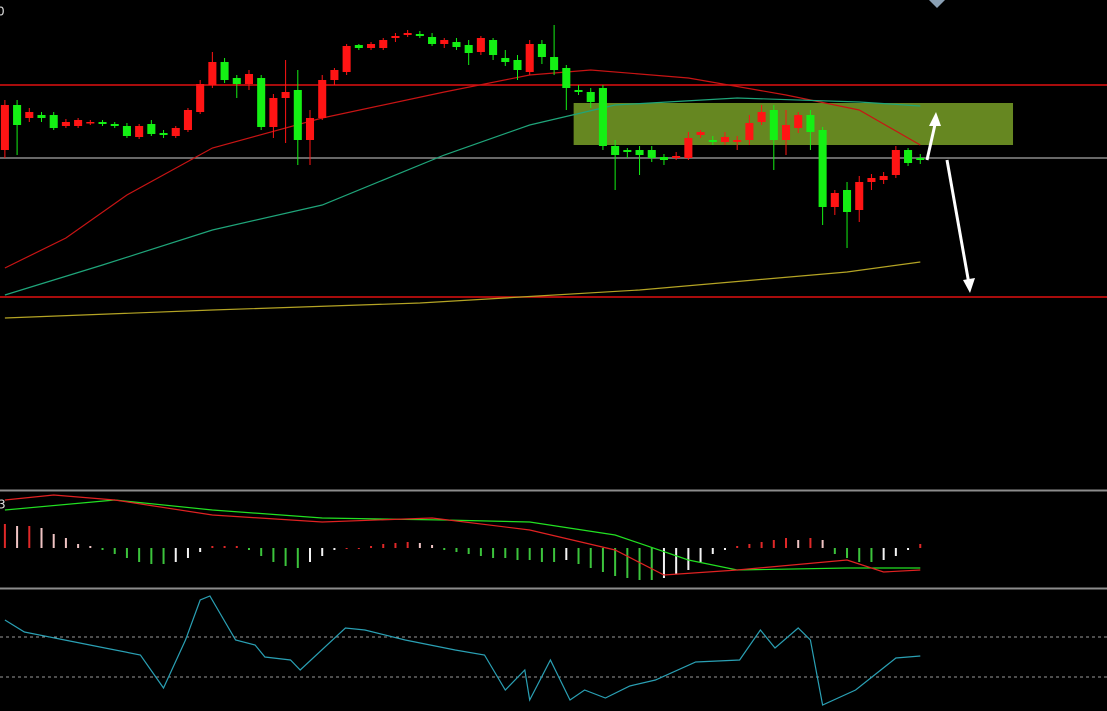 The width and height of the screenshot is (1107, 711). I want to click on macd-line, so click(462, 535).